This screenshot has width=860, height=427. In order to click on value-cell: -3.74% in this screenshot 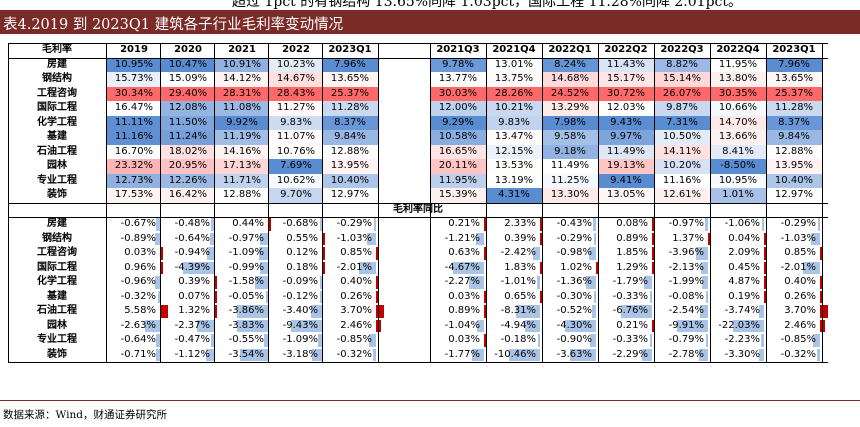, I will do `click(742, 310)`.